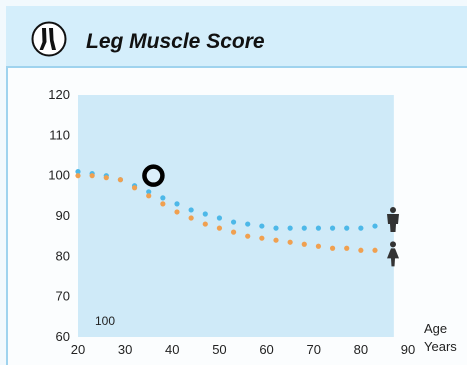 The height and width of the screenshot is (365, 467). Describe the element at coordinates (393, 254) in the screenshot. I see `female-icon` at that location.